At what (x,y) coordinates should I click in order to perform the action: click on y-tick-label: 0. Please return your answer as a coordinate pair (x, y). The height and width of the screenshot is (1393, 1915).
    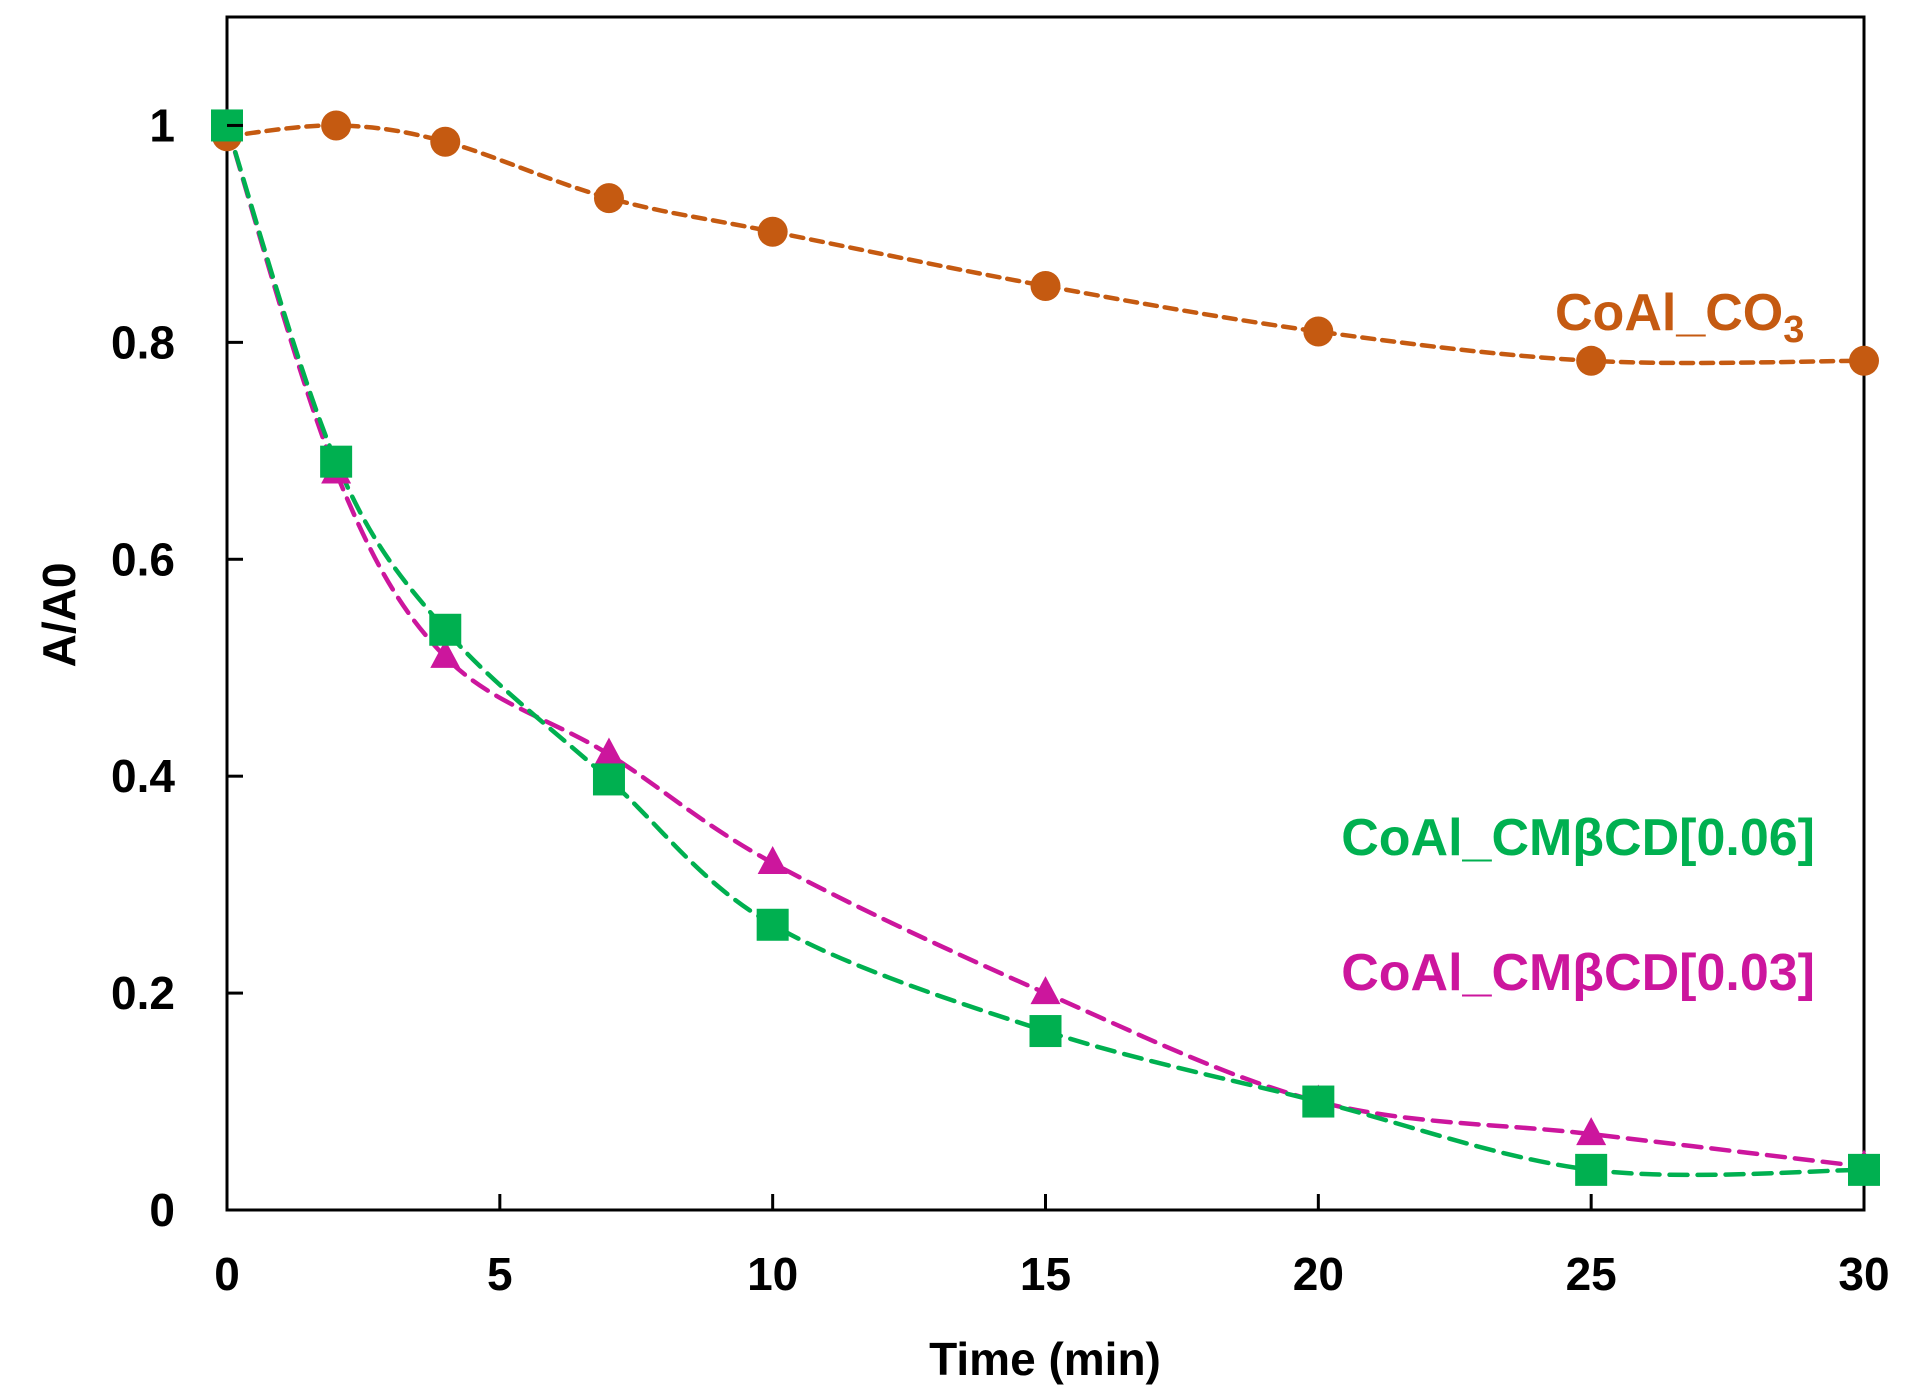
    Looking at the image, I should click on (162, 1210).